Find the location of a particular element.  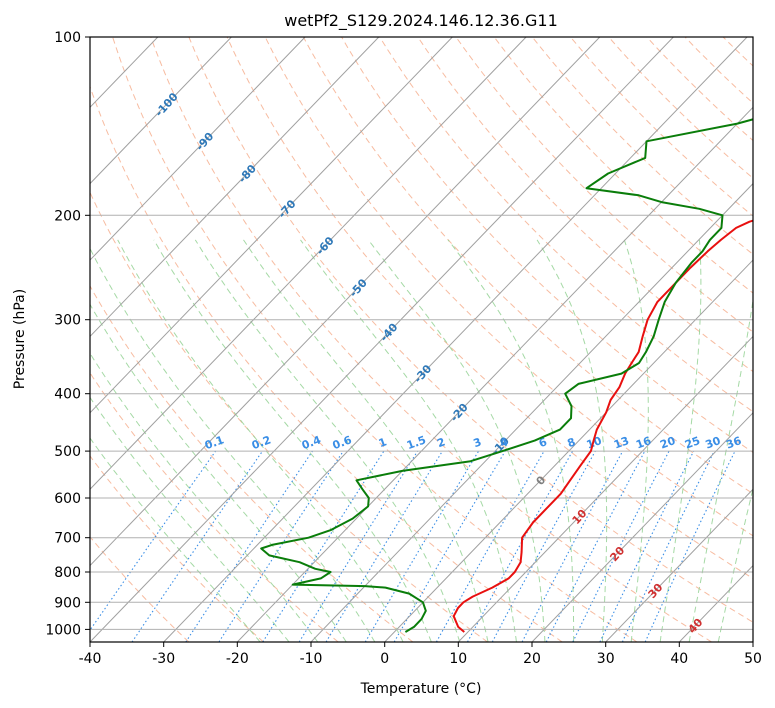

x-tick-label: 10 is located at coordinates (458, 659).